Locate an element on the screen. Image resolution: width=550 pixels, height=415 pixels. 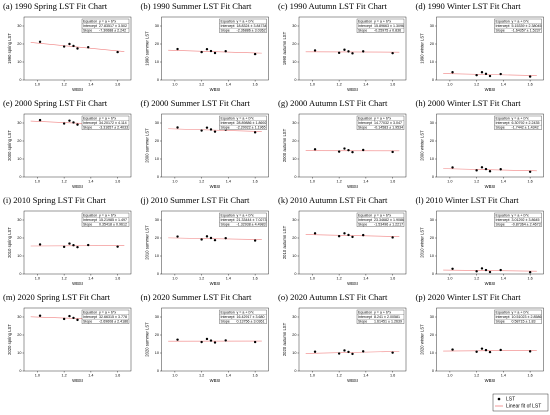
y-axis-label: 2020 spring LST is located at coordinates (9, 339).